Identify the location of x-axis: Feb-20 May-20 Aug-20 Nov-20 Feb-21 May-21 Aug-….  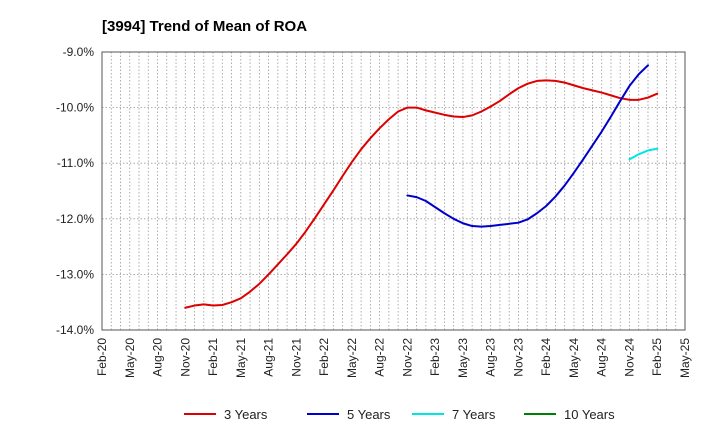
(393, 358).